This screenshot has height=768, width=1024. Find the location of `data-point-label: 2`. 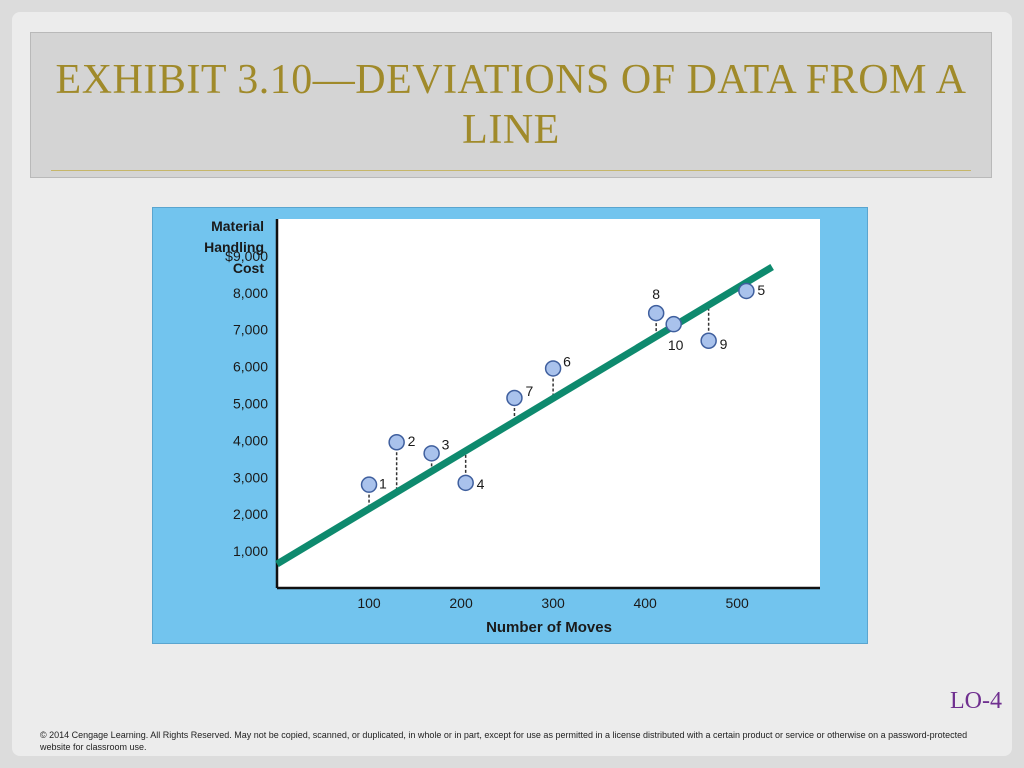

data-point-label: 2 is located at coordinates (412, 441).